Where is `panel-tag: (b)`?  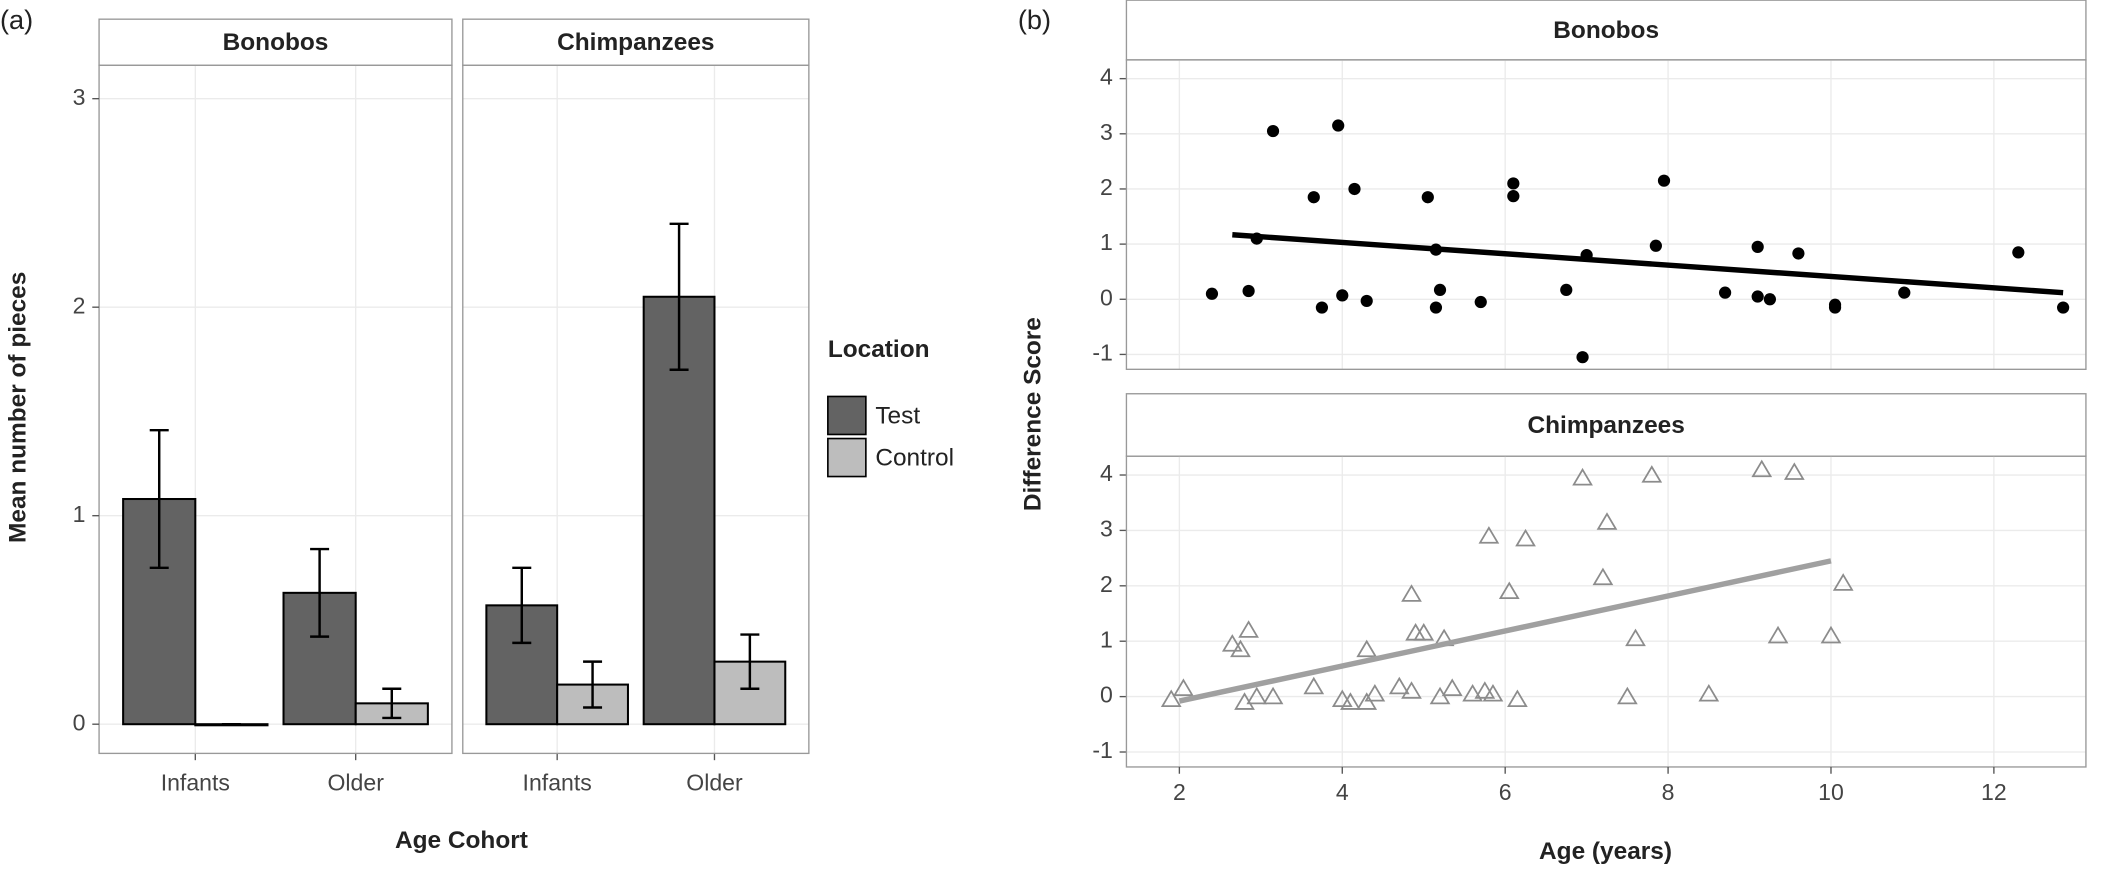 panel-tag: (b) is located at coordinates (1034, 19).